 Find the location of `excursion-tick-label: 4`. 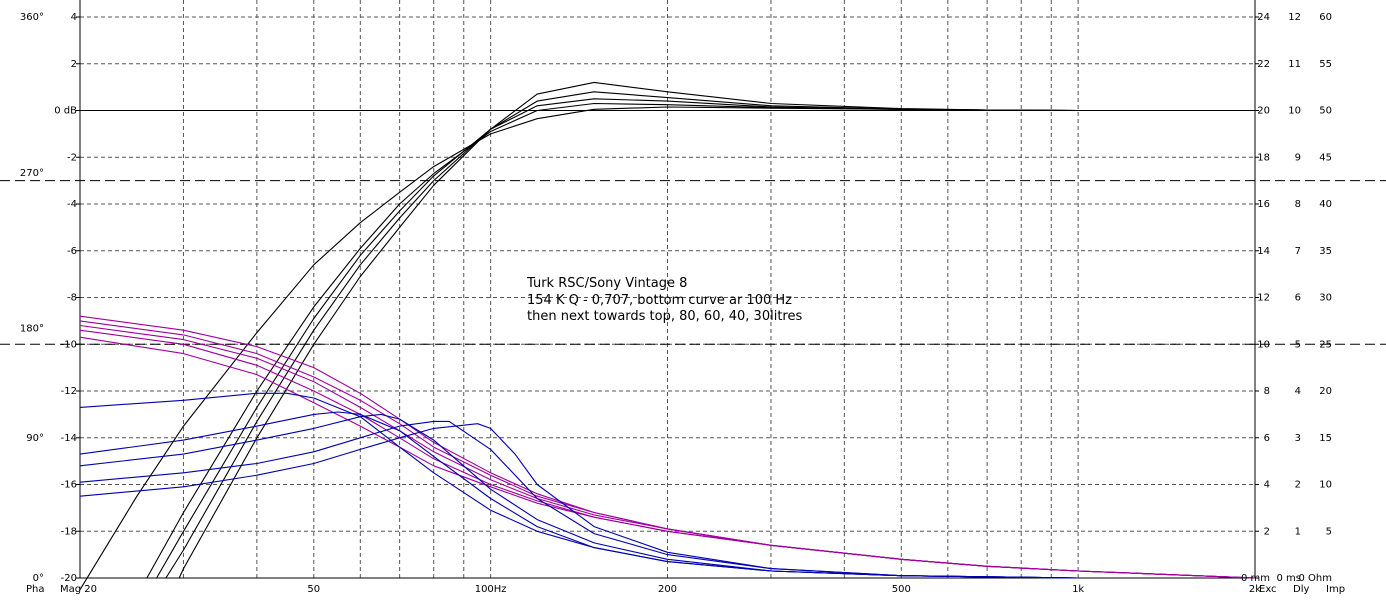

excursion-tick-label: 4 is located at coordinates (1267, 485).